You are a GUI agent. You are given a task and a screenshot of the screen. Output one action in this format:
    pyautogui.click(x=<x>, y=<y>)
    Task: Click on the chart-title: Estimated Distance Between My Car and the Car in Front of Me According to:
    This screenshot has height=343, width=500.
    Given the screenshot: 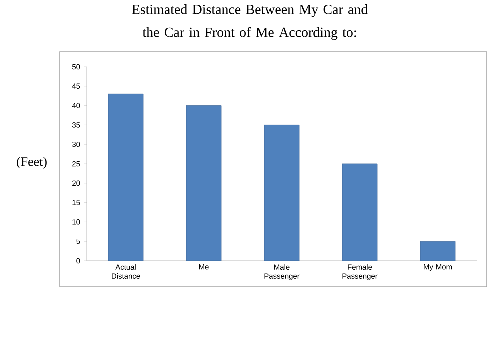 What is the action you would take?
    pyautogui.click(x=250, y=22)
    